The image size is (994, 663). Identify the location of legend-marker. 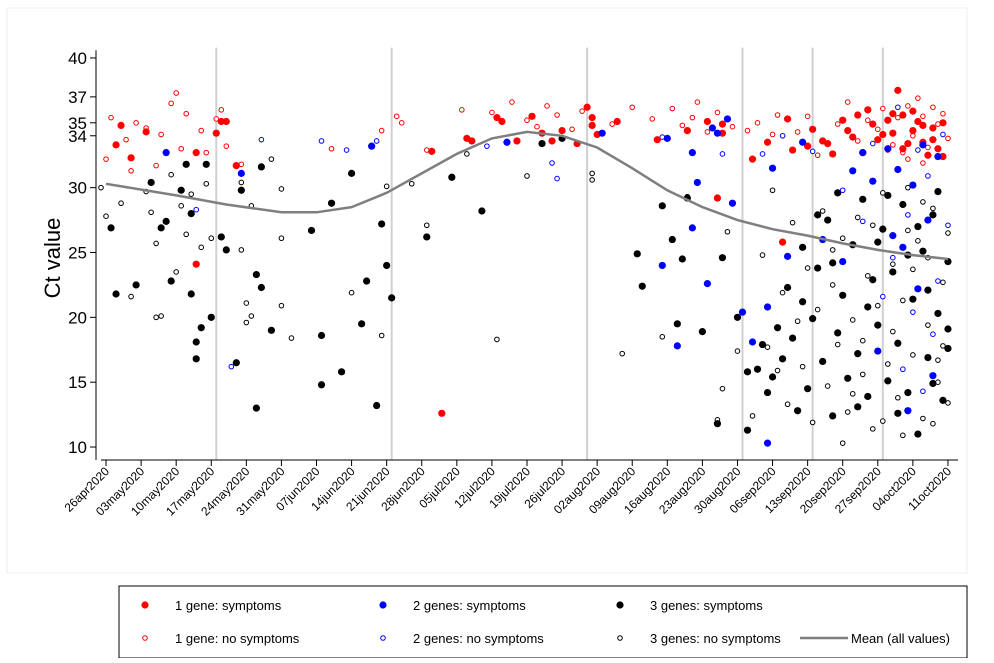
(620, 605).